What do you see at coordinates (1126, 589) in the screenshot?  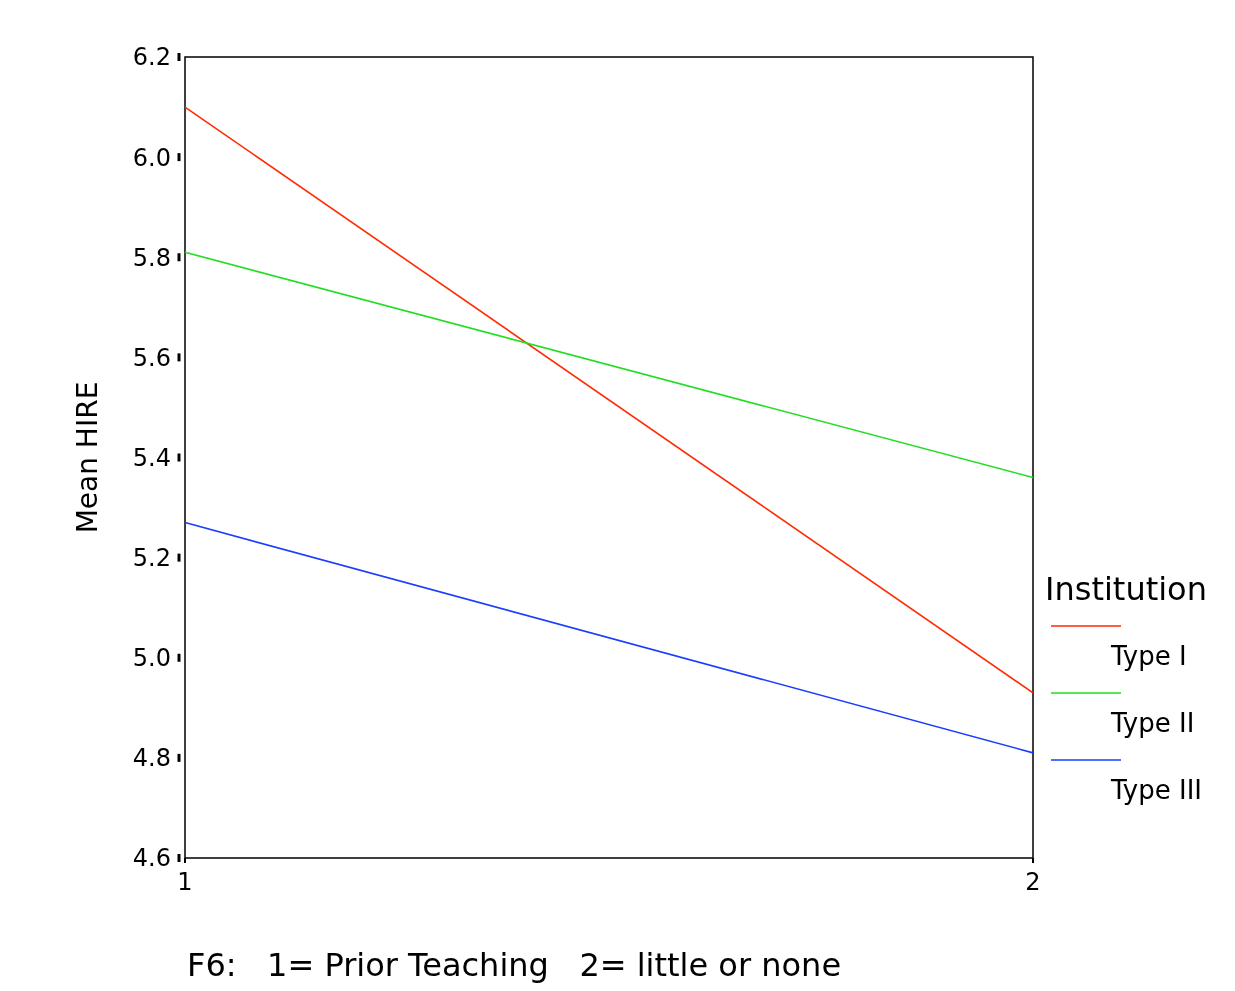 I see `legend-title: Institution` at bounding box center [1126, 589].